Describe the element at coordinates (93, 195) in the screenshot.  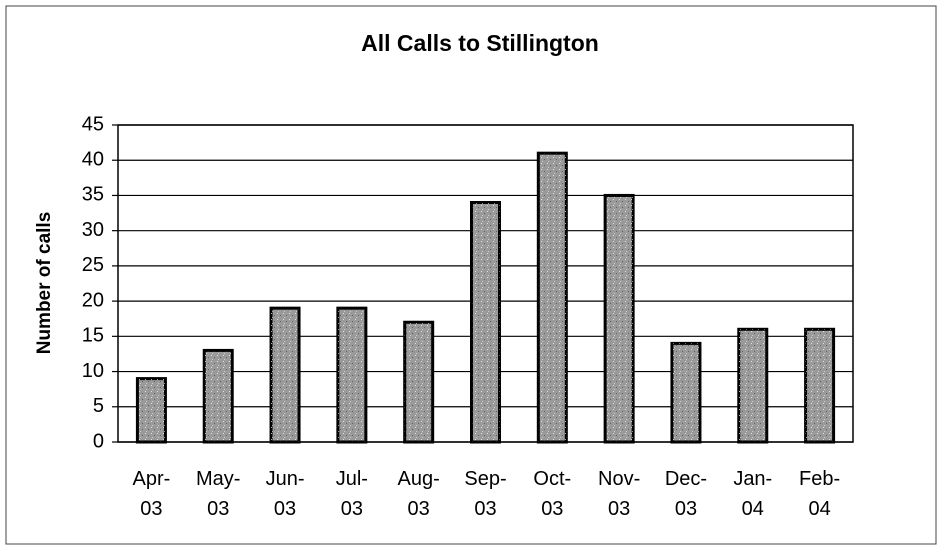
I see `y-tick-label: 35` at that location.